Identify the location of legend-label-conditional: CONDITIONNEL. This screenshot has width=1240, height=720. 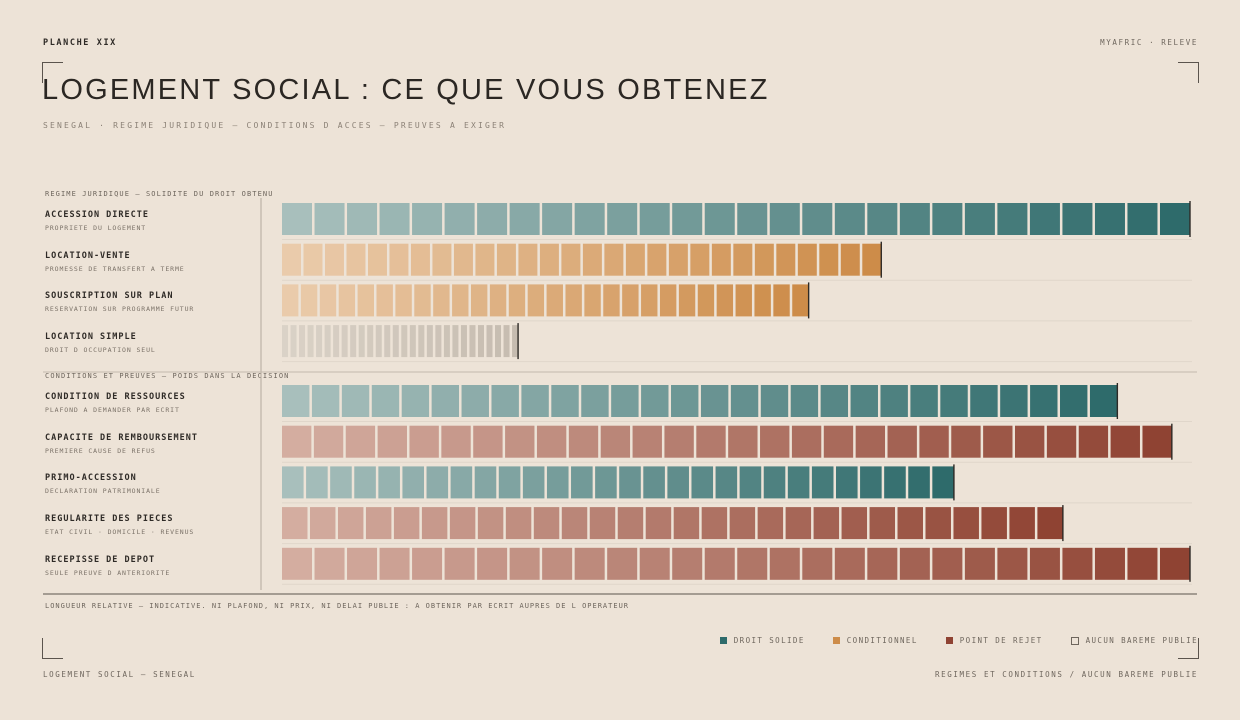
(882, 640).